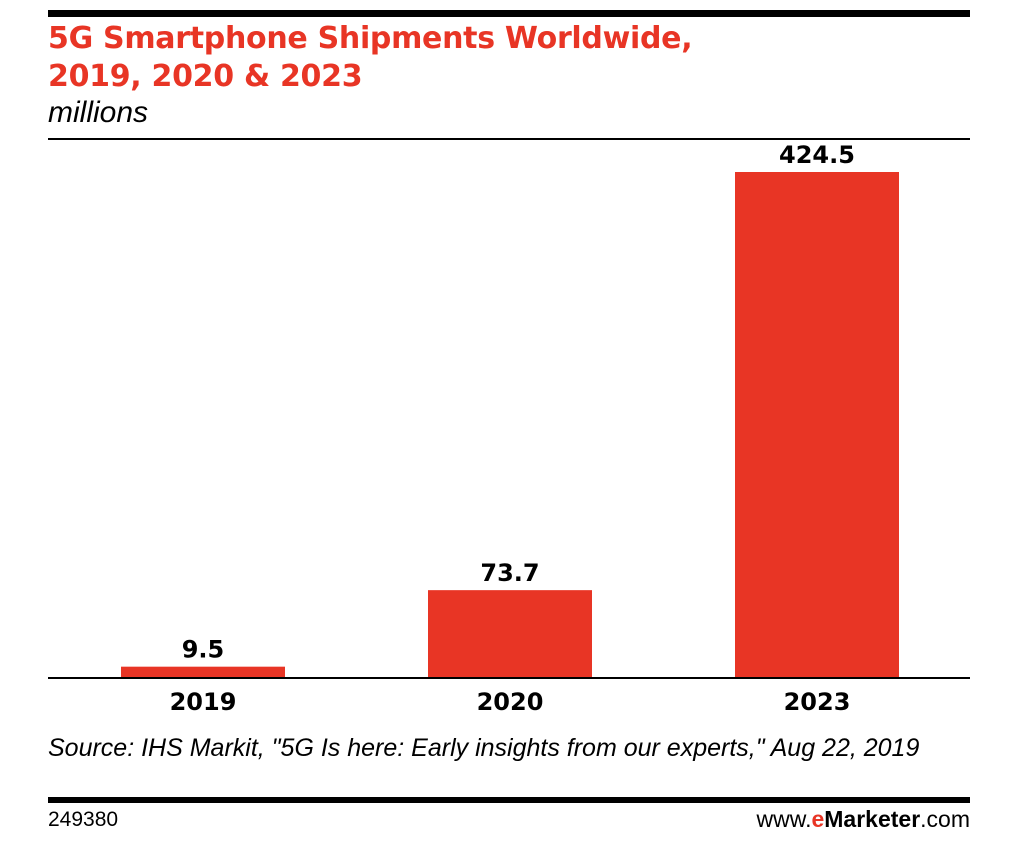 This screenshot has height=854, width=1024. What do you see at coordinates (872, 819) in the screenshot?
I see `brand-name: Marketer` at bounding box center [872, 819].